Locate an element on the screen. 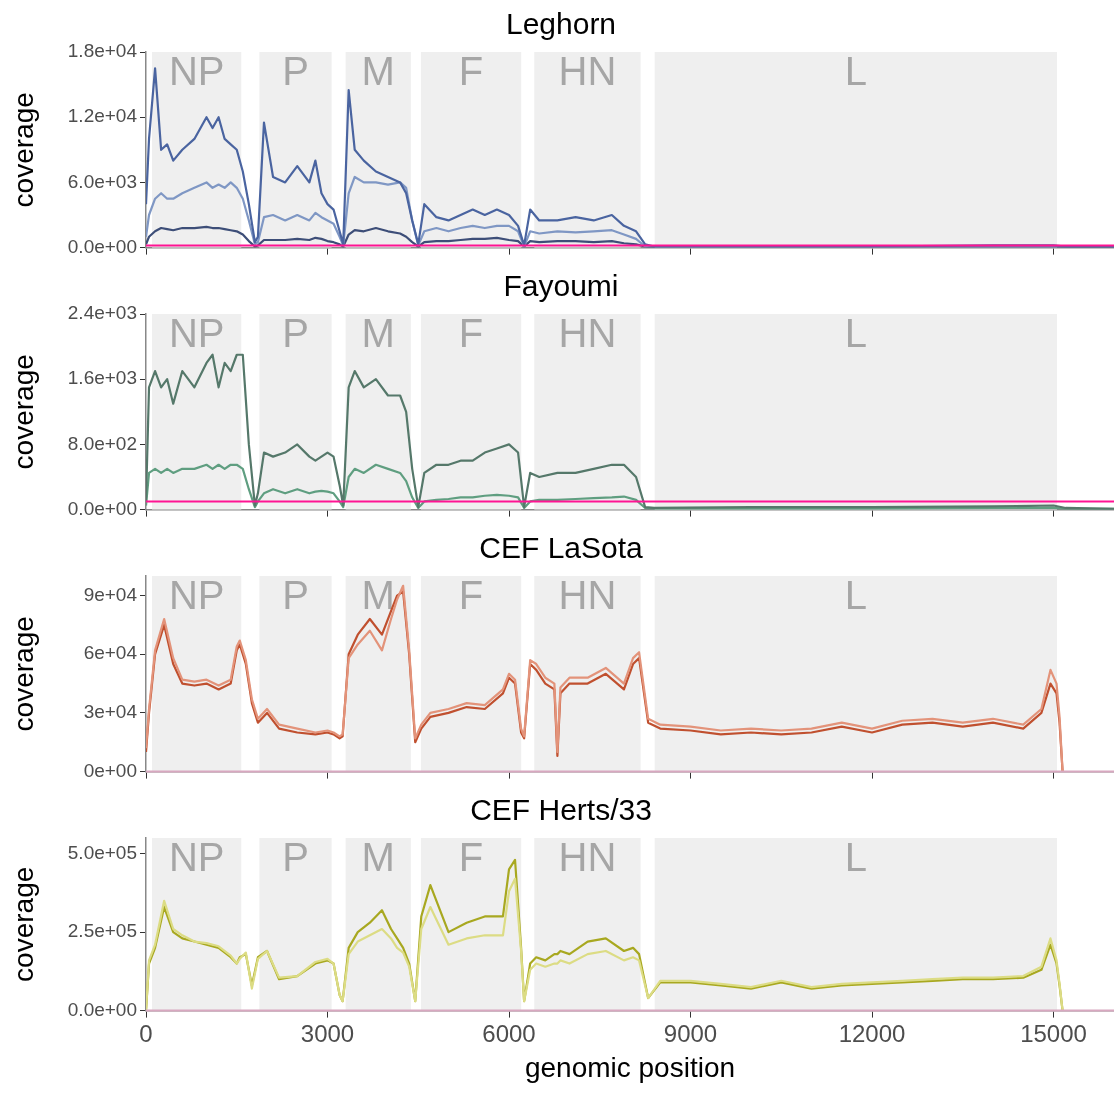 The height and width of the screenshot is (1117, 1114). x-tick-label: 15000 is located at coordinates (1053, 1033).